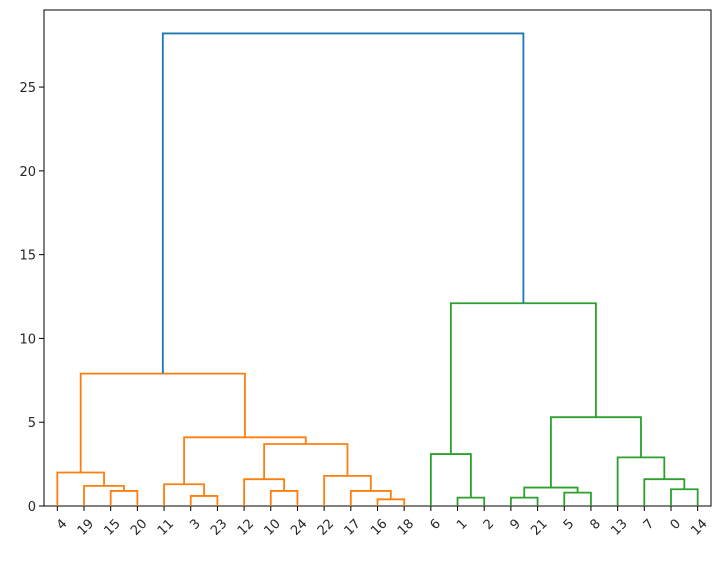 The image size is (725, 563). What do you see at coordinates (406, 527) in the screenshot?
I see `leaf-label-18: 18` at bounding box center [406, 527].